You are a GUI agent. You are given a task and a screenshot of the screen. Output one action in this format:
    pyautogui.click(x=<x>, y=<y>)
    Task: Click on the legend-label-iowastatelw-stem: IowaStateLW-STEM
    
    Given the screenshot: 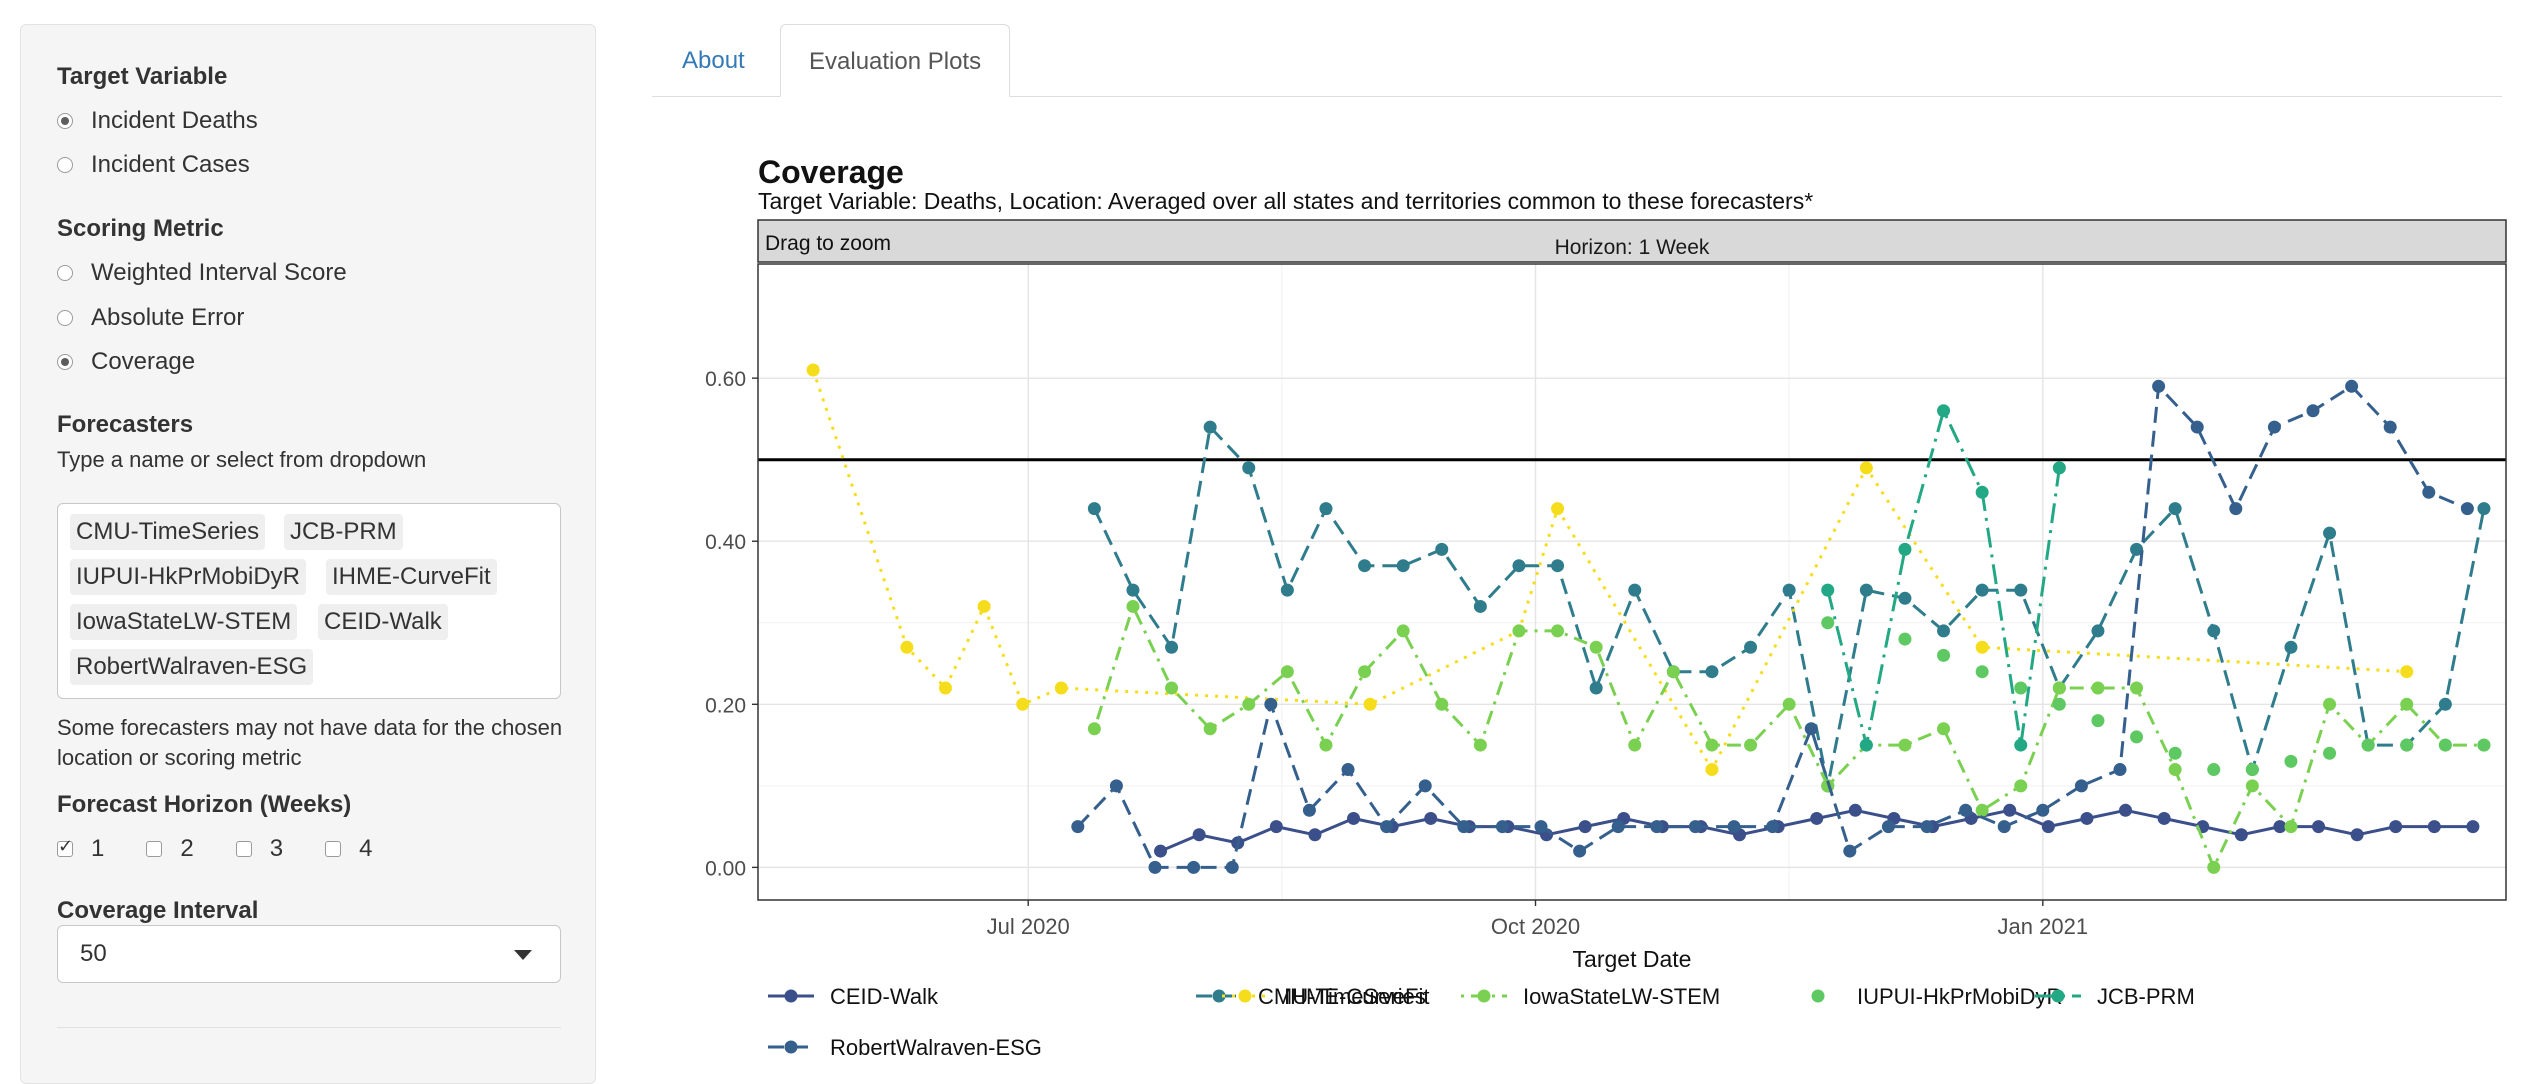 What is the action you would take?
    pyautogui.click(x=1621, y=996)
    